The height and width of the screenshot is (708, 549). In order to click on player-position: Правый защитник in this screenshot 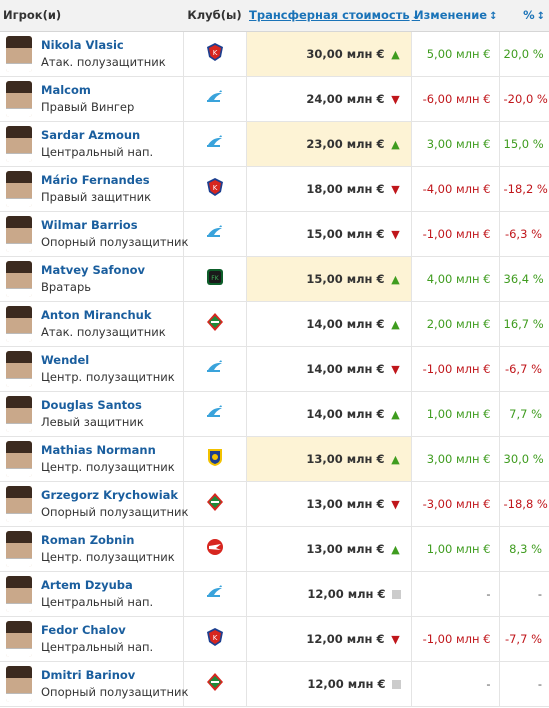, I will do `click(96, 196)`.